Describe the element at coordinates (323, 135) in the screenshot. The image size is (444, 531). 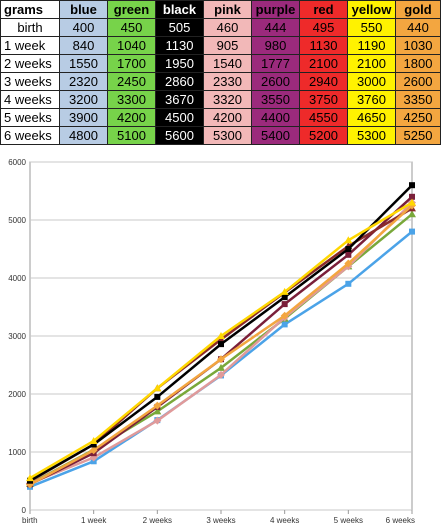
I see `table-cell: 5200` at that location.